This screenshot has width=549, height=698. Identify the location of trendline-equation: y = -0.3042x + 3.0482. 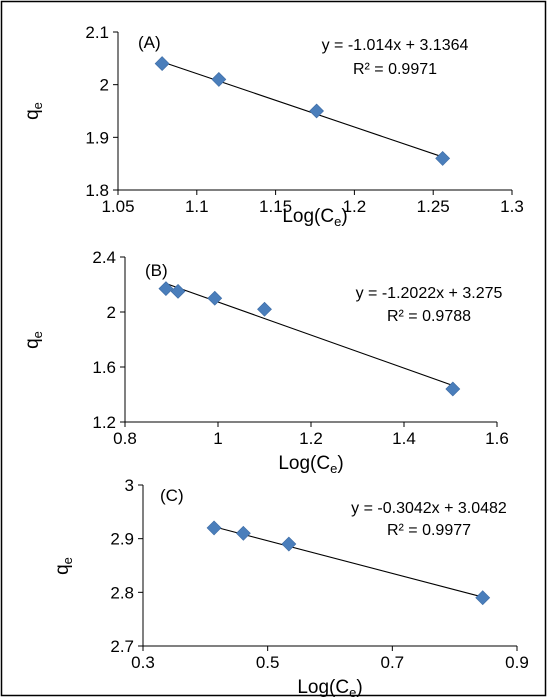
(429, 508).